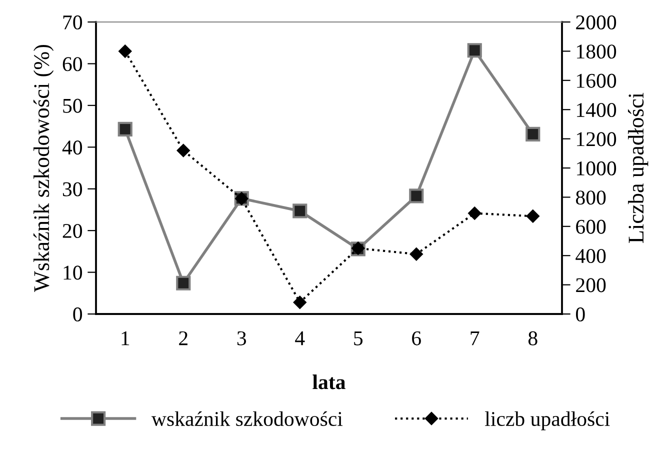 The image size is (672, 449). Describe the element at coordinates (300, 338) in the screenshot. I see `x-tick-label: 4` at that location.